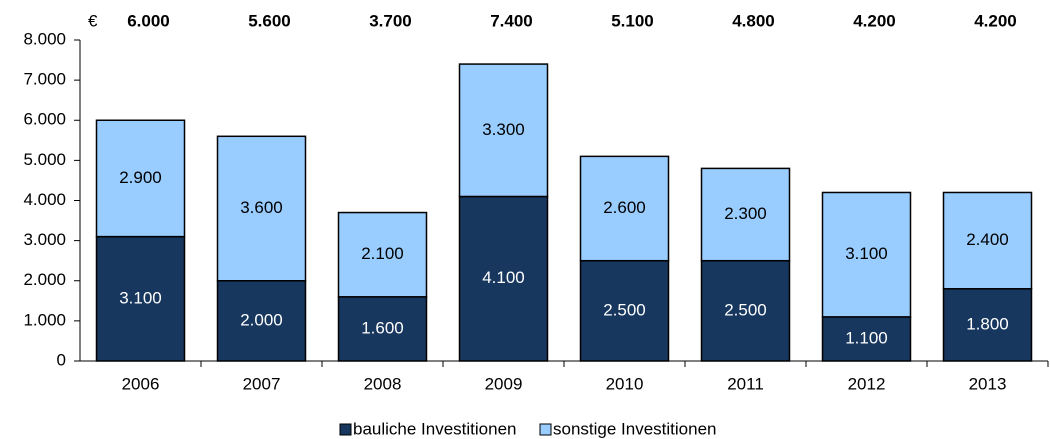 Image resolution: width=1050 pixels, height=439 pixels. Describe the element at coordinates (61, 359) in the screenshot. I see `y-tick-label: 0` at that location.